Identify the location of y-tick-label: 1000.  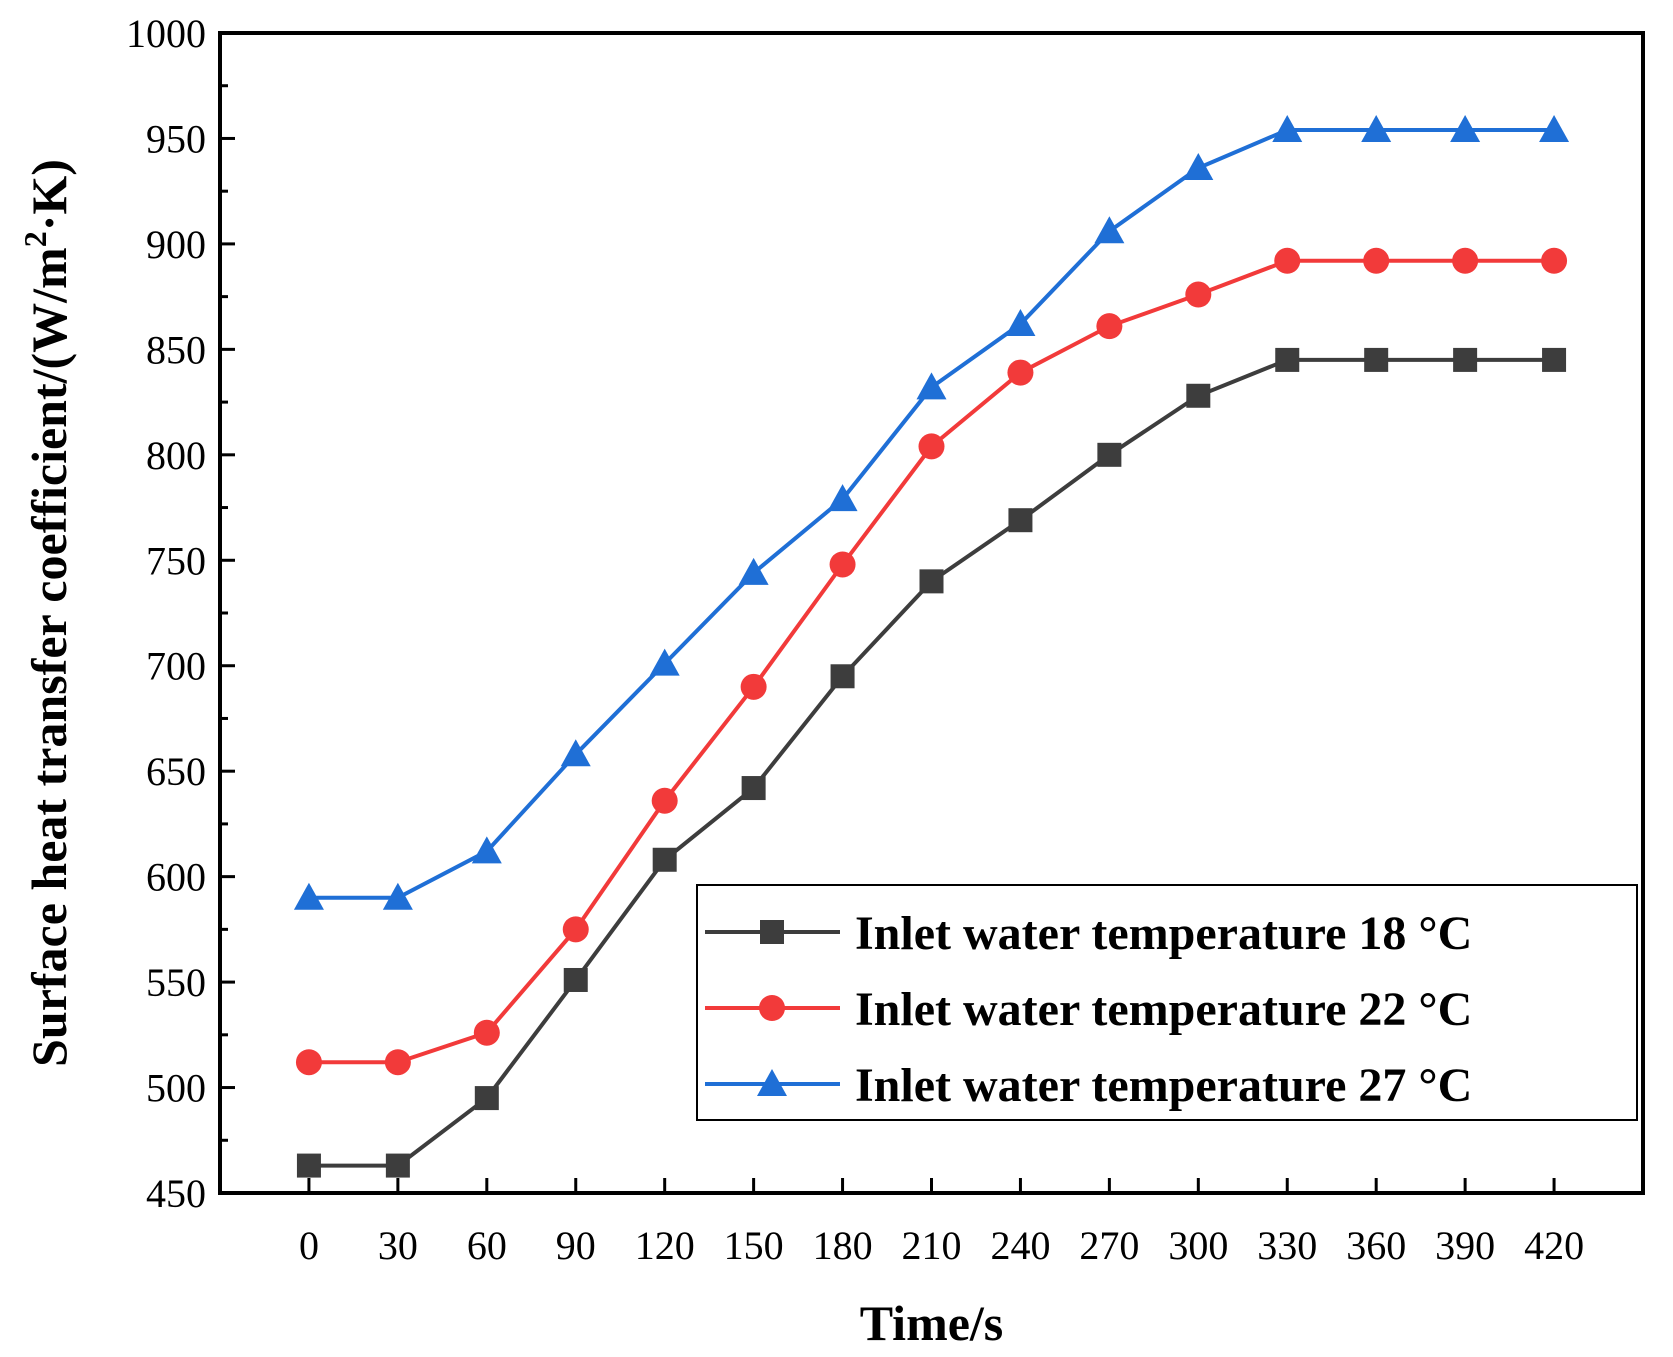
(166, 33).